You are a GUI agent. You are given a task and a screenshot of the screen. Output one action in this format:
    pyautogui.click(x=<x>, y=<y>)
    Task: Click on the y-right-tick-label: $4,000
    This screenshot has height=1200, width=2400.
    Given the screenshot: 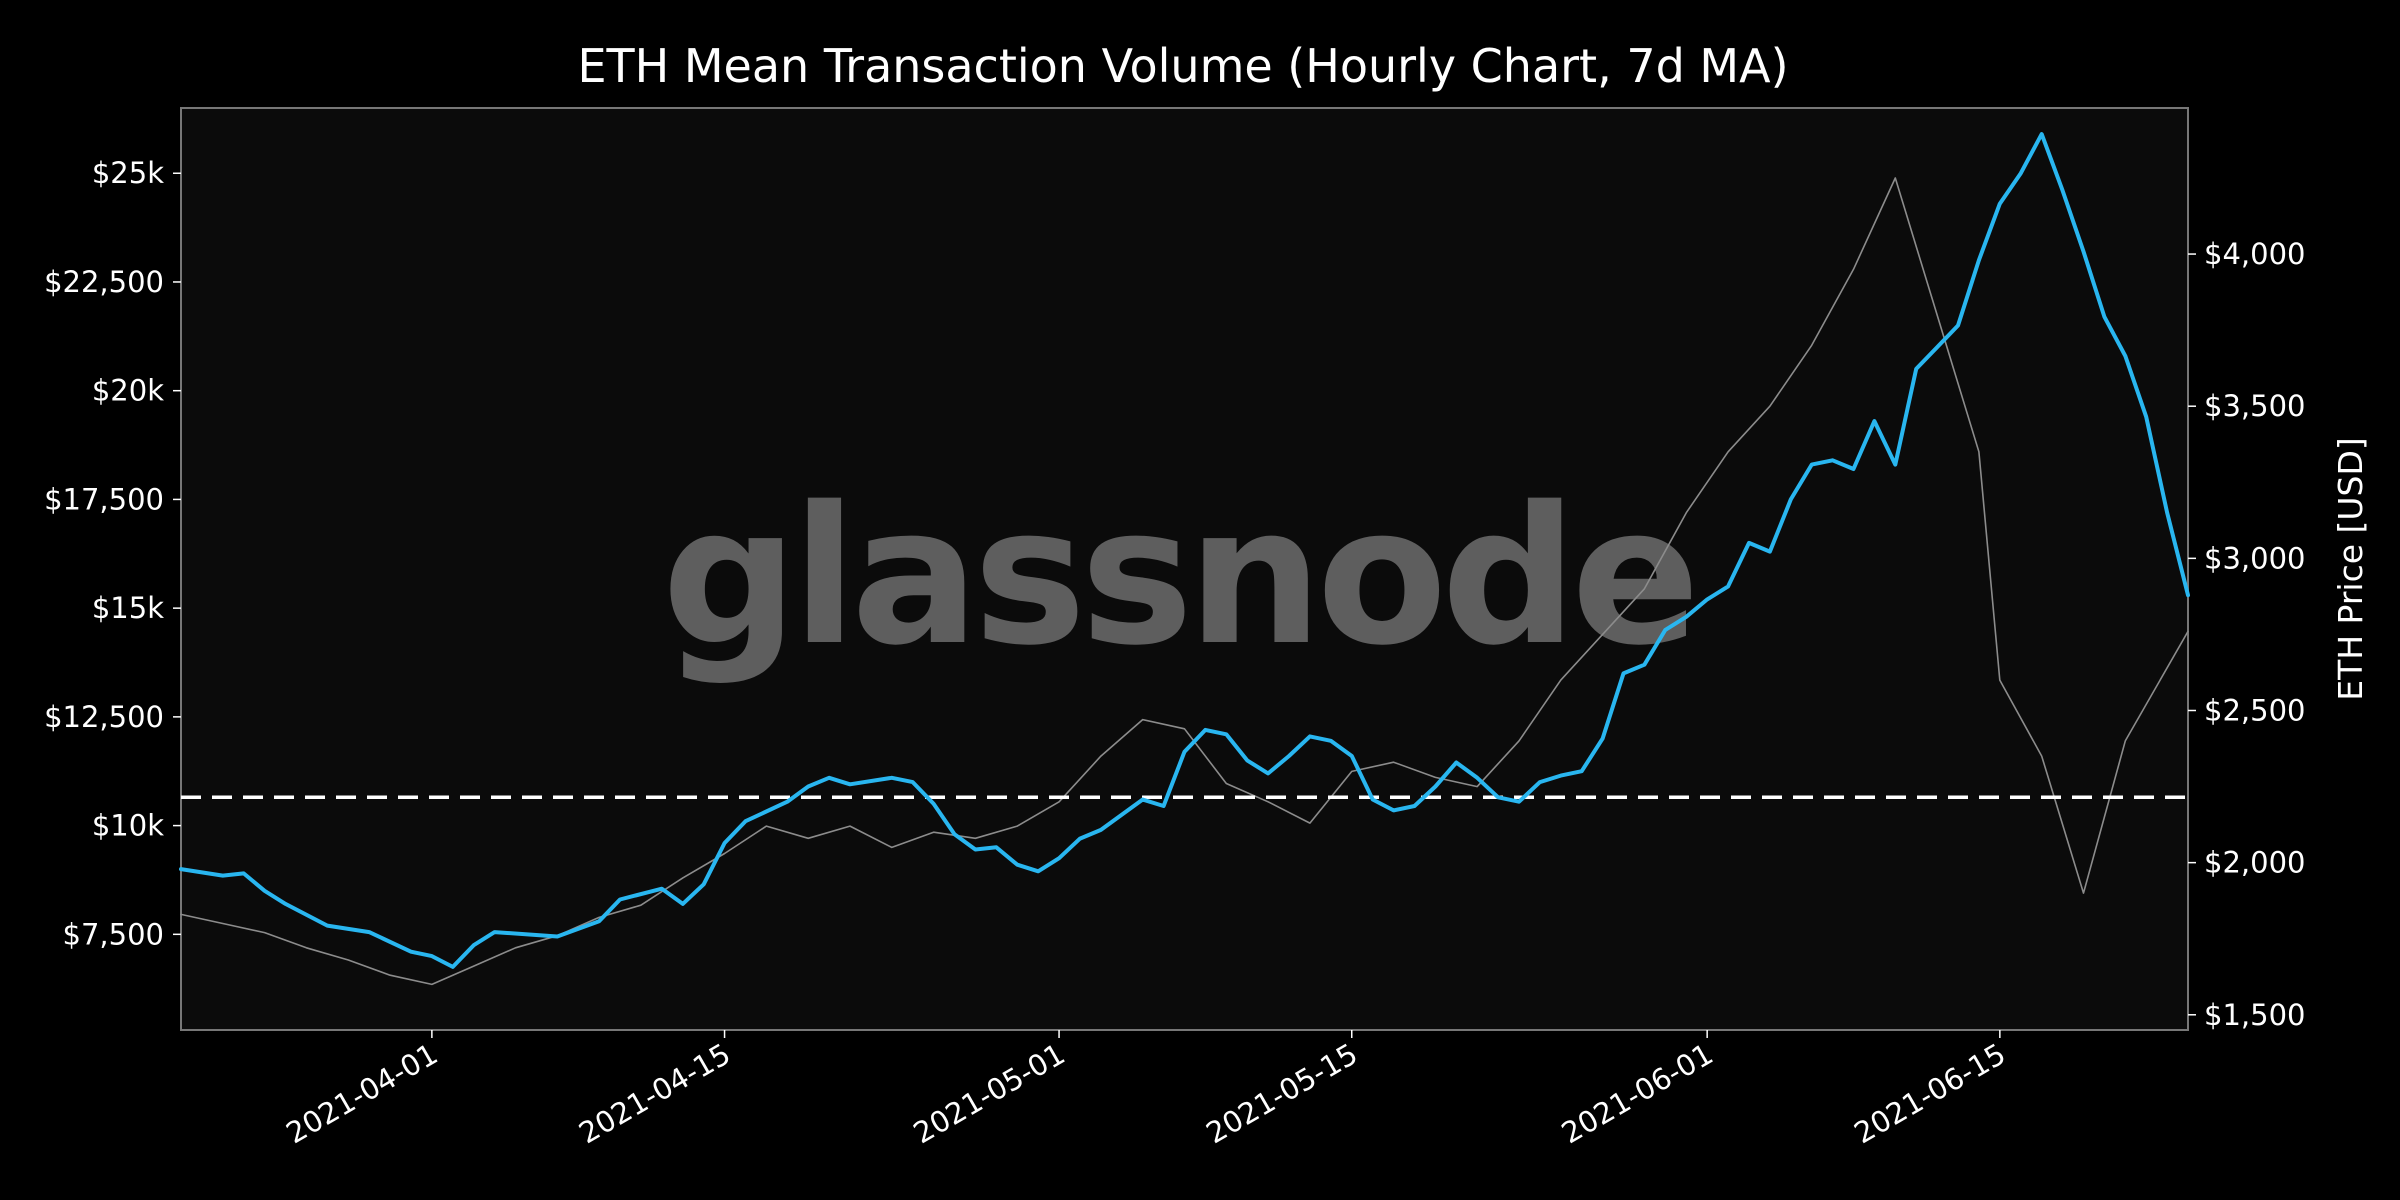 What is the action you would take?
    pyautogui.click(x=2254, y=254)
    